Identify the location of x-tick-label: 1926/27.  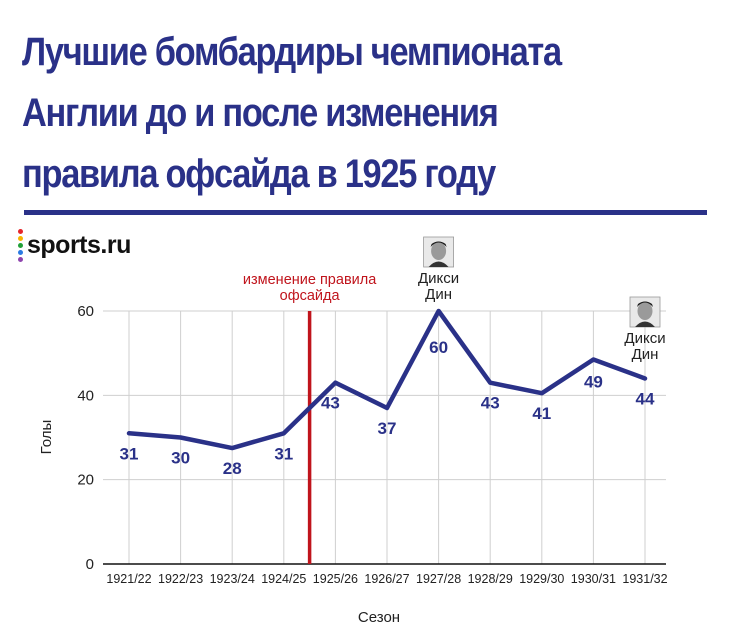
(386, 579).